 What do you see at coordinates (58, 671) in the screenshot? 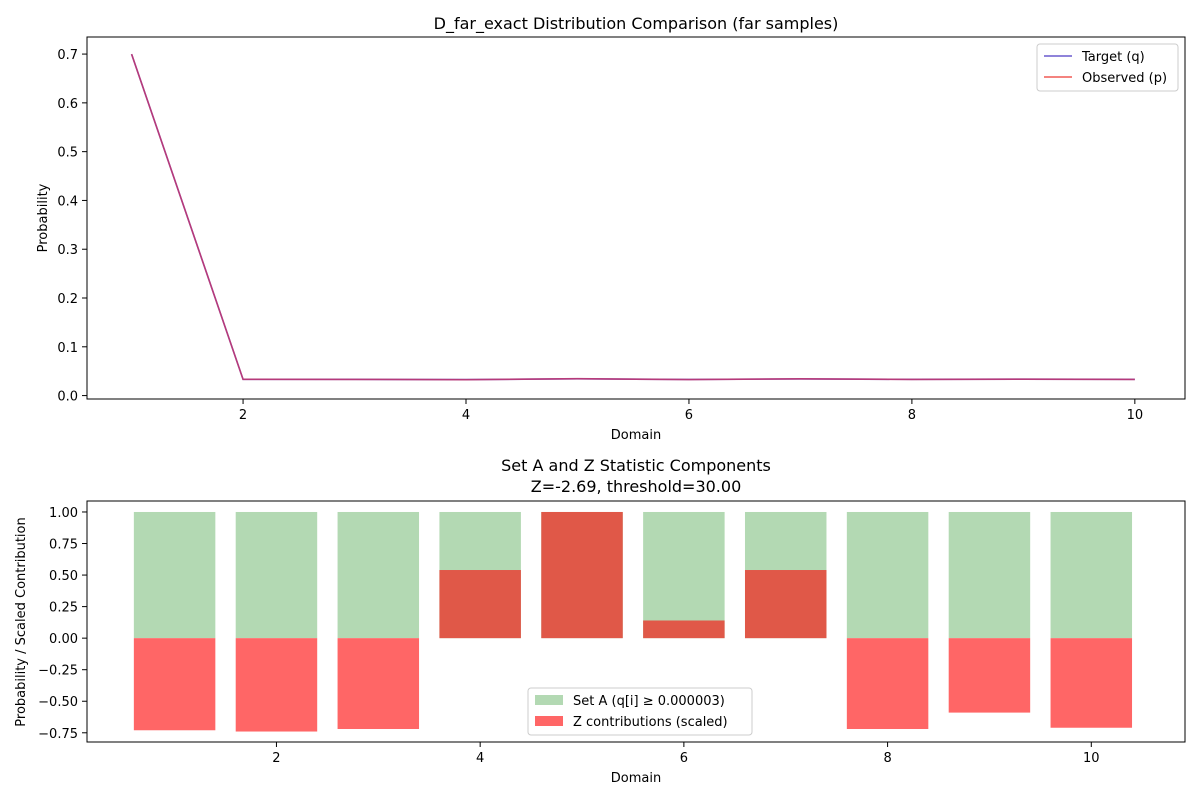
I see `y-tick-label: −0.25` at bounding box center [58, 671].